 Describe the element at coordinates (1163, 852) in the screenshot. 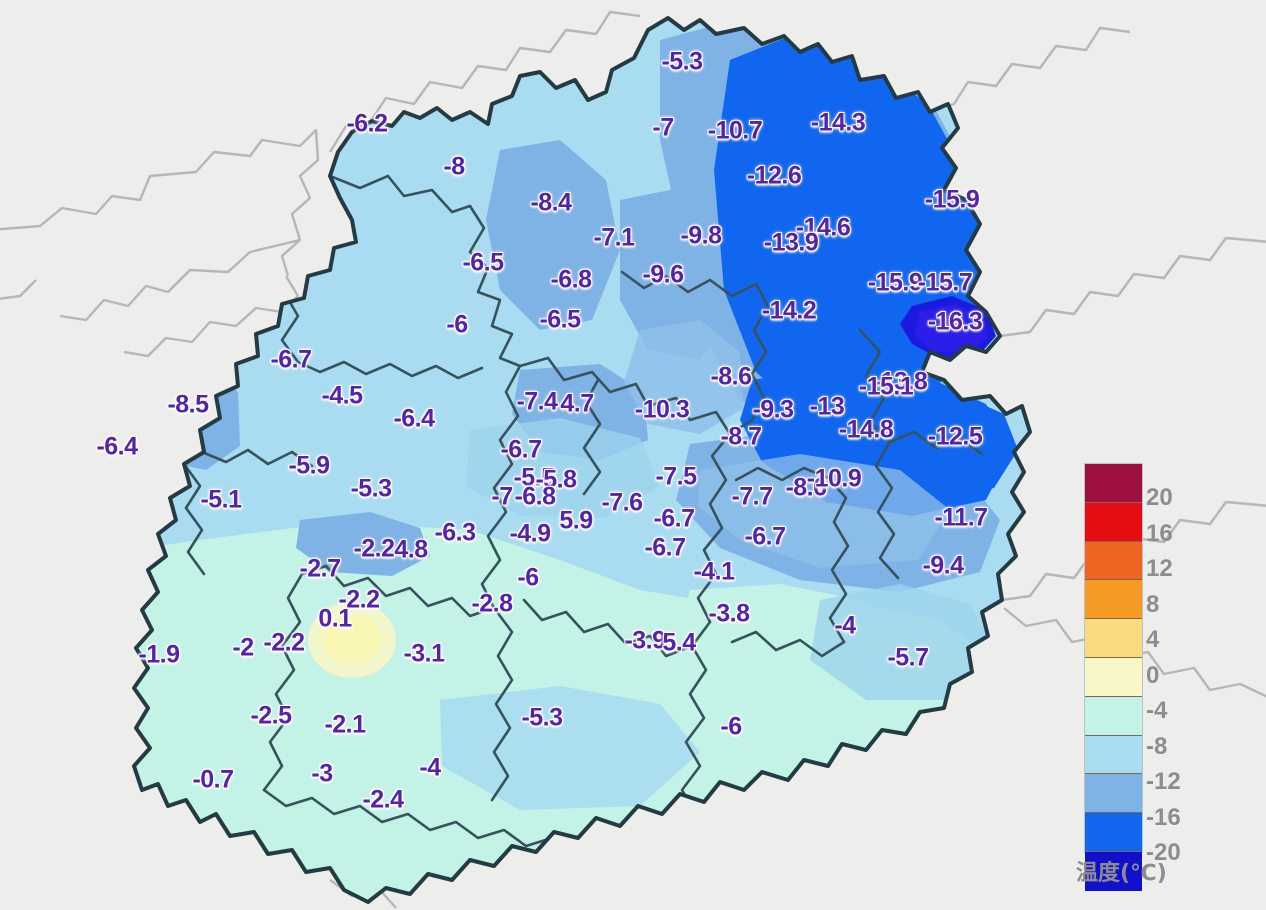

I see `legend-tick: -20` at that location.